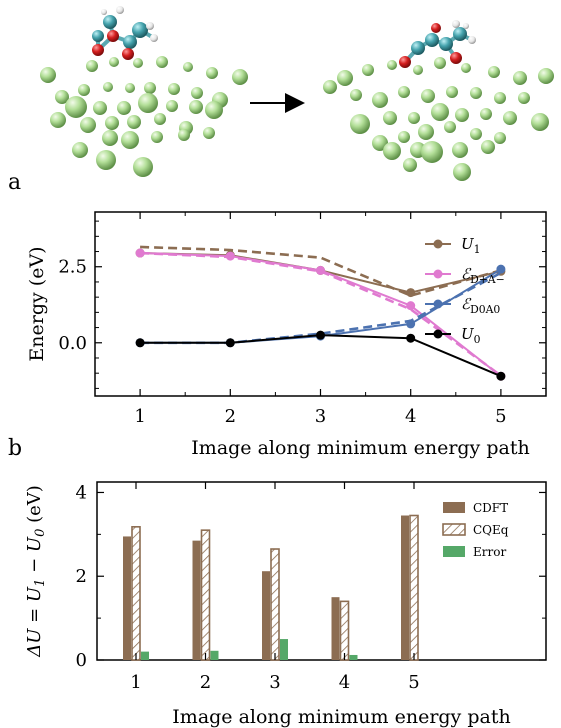 The width and height of the screenshot is (561, 728). What do you see at coordinates (81, 660) in the screenshot?
I see `y-tick-label: 0` at bounding box center [81, 660].